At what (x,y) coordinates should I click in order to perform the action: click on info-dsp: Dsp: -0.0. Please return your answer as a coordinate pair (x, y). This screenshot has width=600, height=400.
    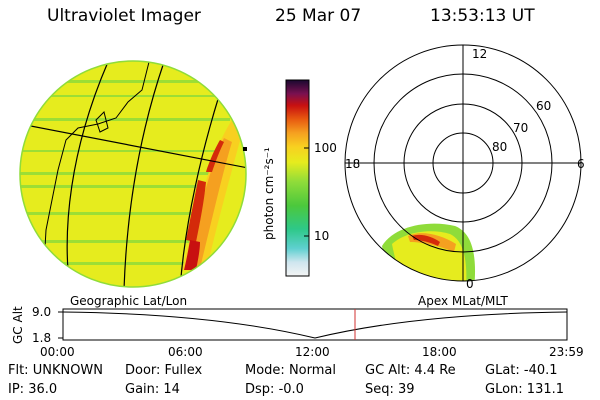
    Looking at the image, I should click on (274, 389).